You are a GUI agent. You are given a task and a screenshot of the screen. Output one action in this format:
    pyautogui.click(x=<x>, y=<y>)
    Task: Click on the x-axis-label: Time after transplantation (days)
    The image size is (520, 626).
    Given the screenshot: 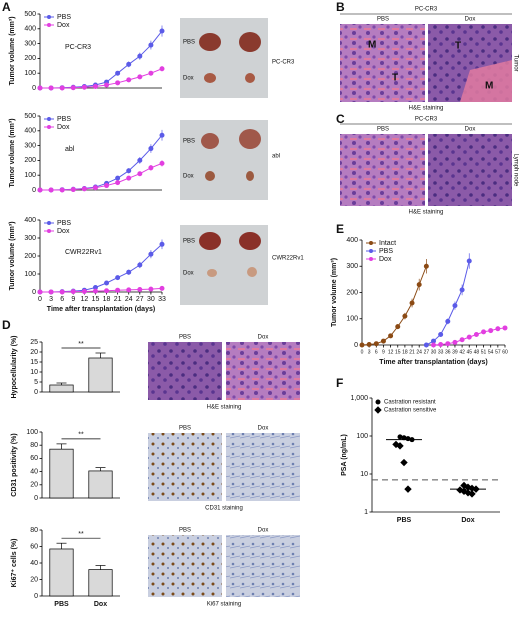 What is the action you would take?
    pyautogui.click(x=433, y=362)
    